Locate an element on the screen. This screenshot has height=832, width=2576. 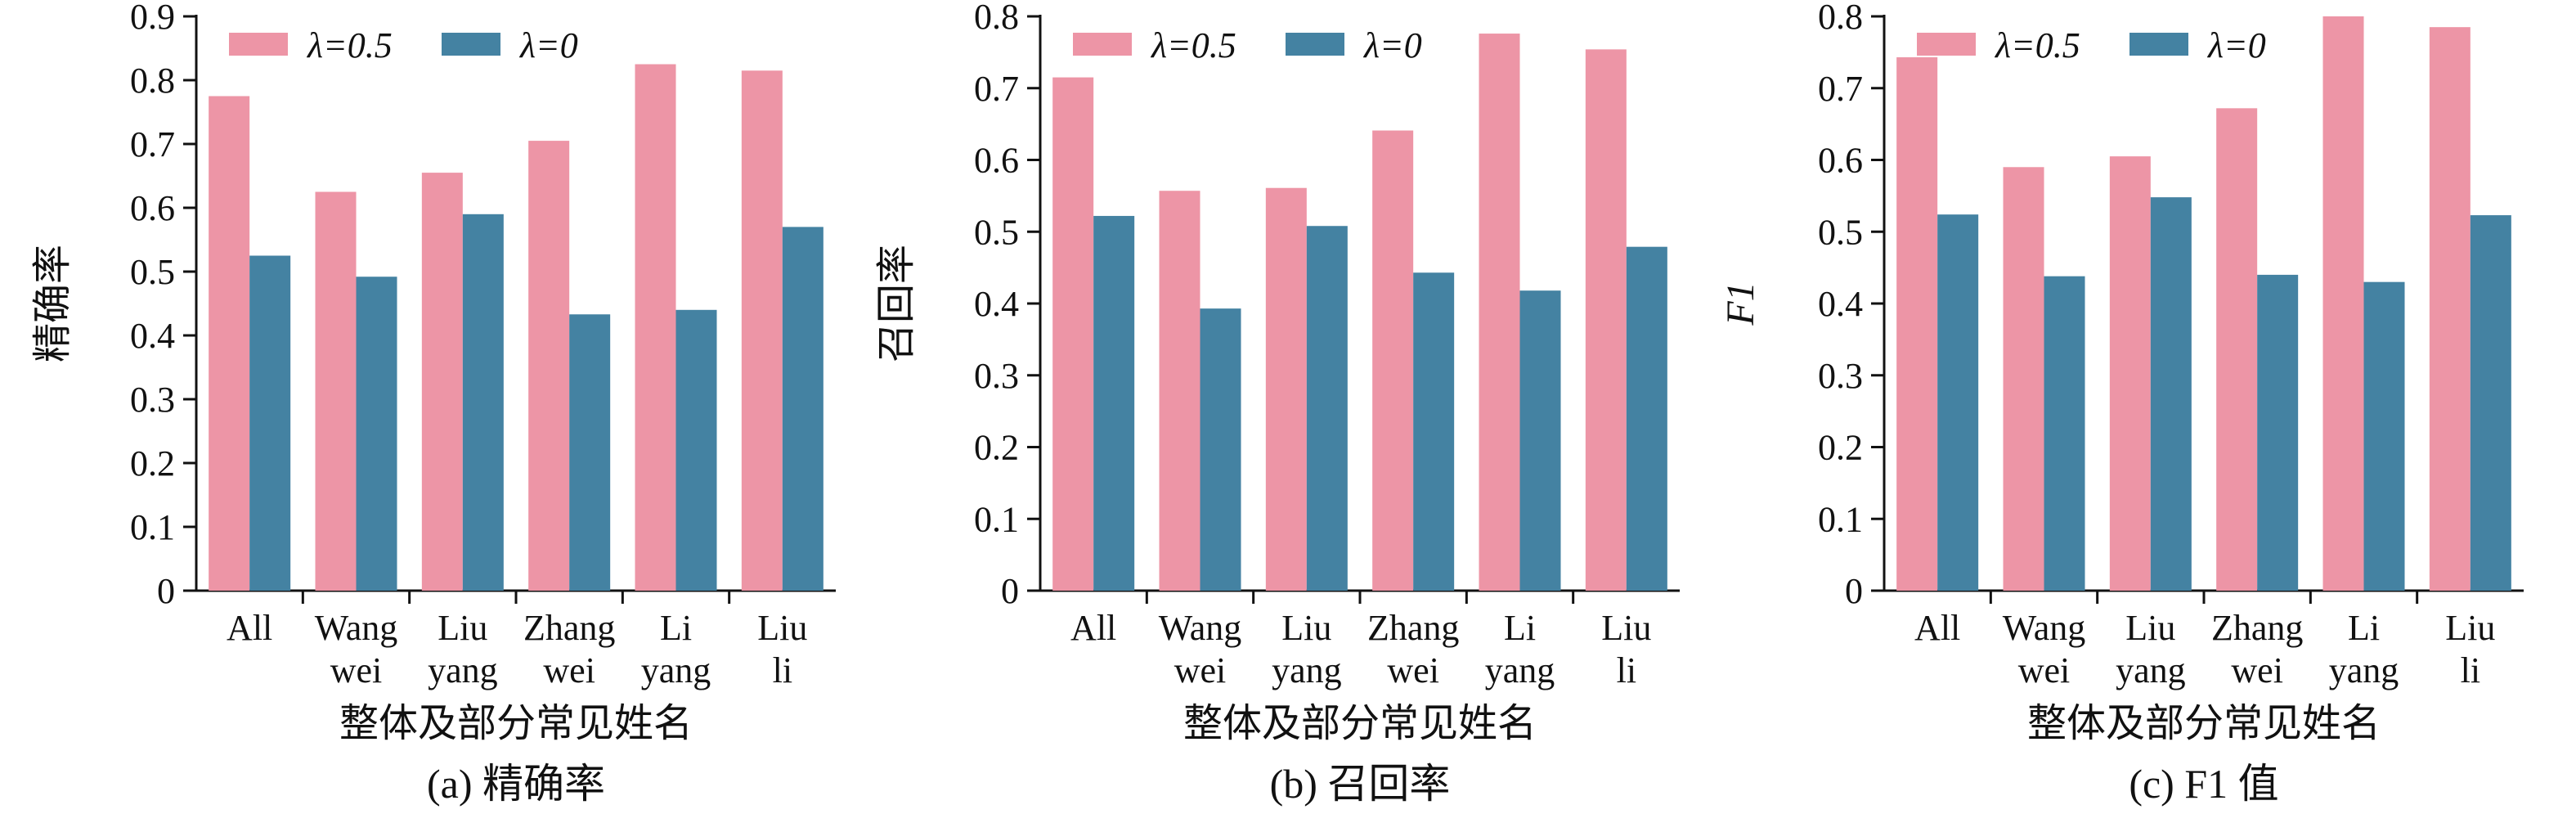
y-tick-label: 0.8 is located at coordinates (997, 18).